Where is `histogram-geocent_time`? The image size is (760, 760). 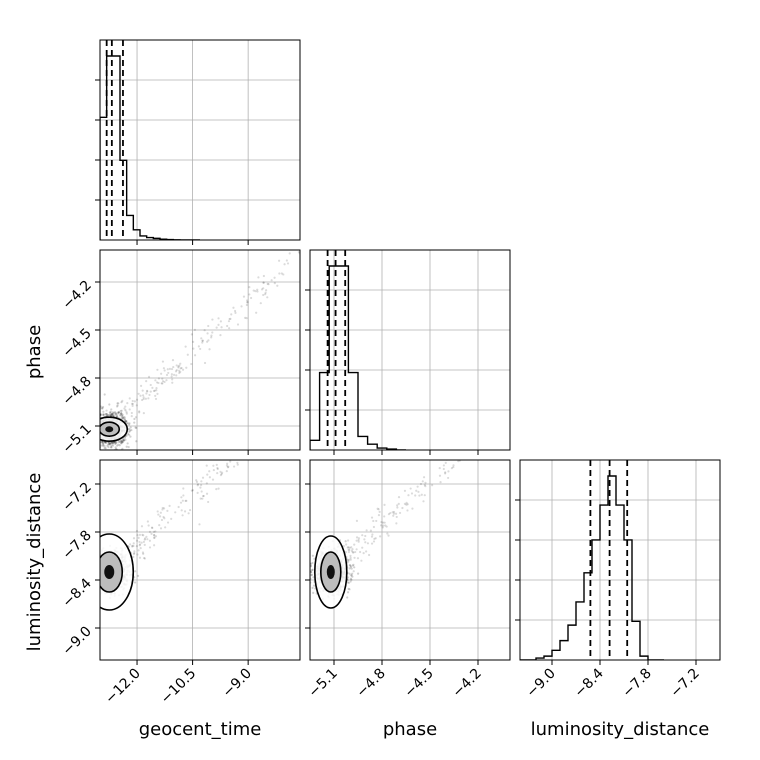 histogram-geocent_time is located at coordinates (150, 147).